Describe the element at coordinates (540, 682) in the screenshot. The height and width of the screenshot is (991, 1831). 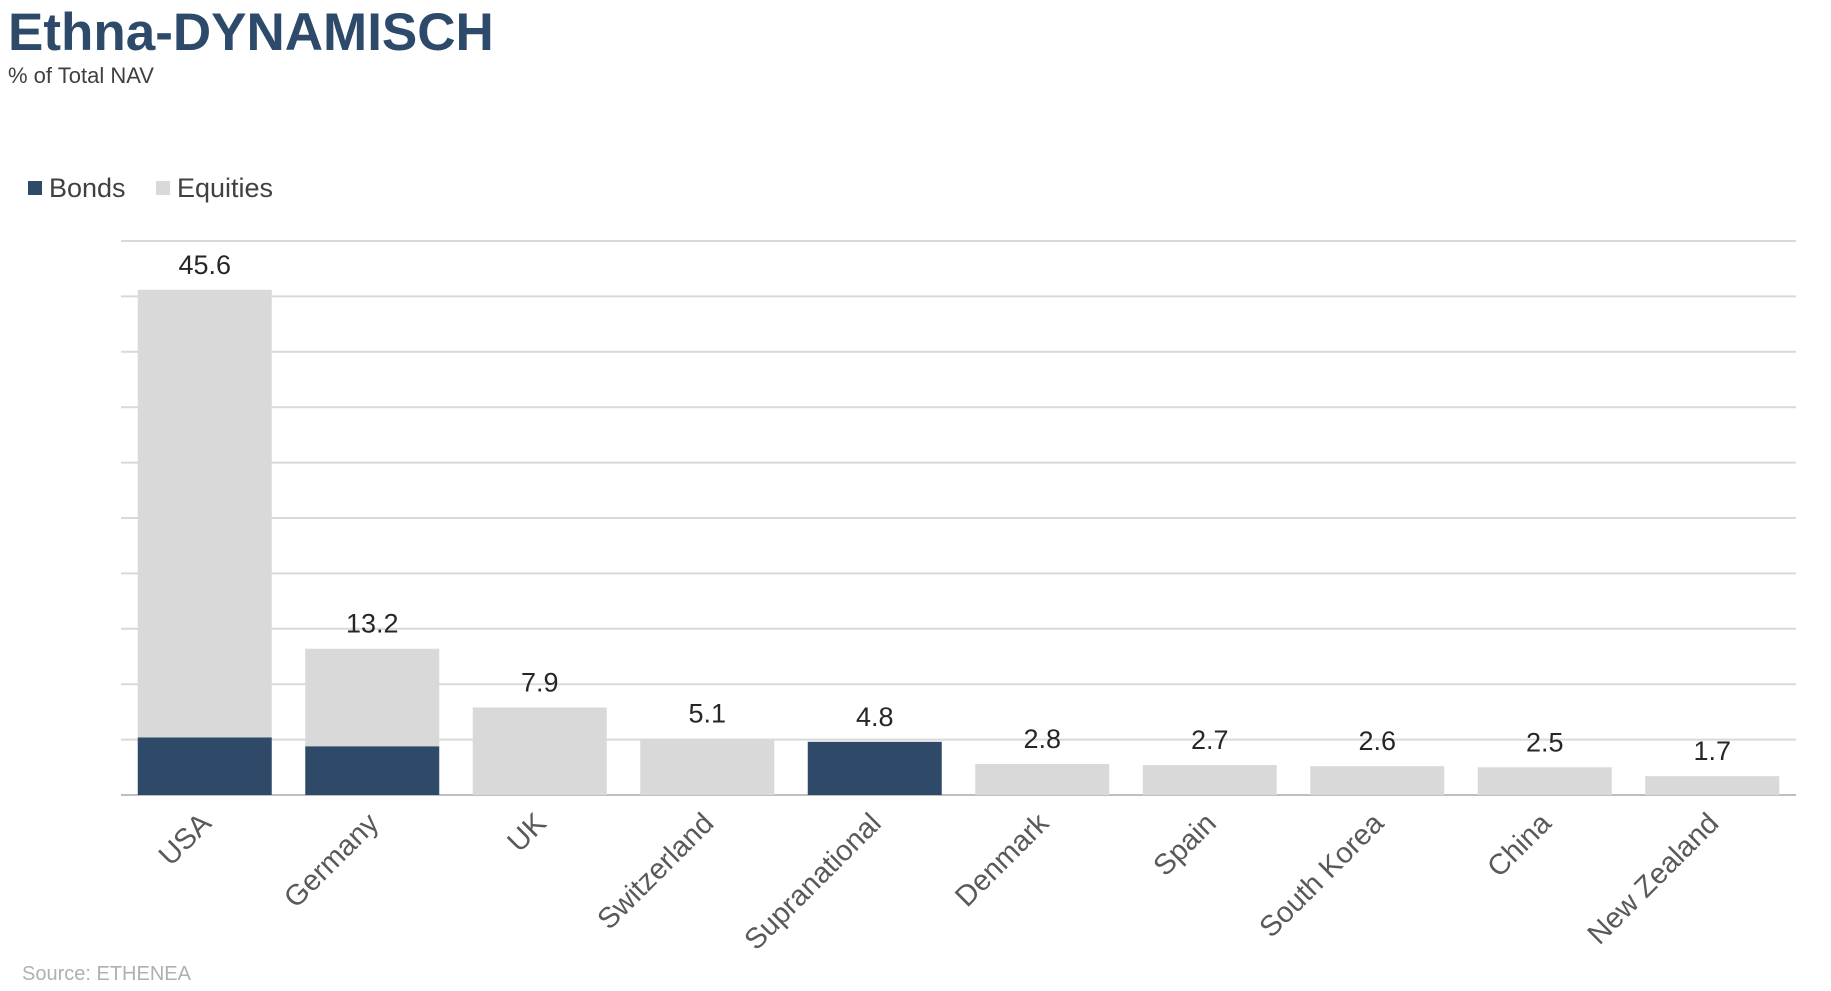
I see `value-label: 7.9` at that location.